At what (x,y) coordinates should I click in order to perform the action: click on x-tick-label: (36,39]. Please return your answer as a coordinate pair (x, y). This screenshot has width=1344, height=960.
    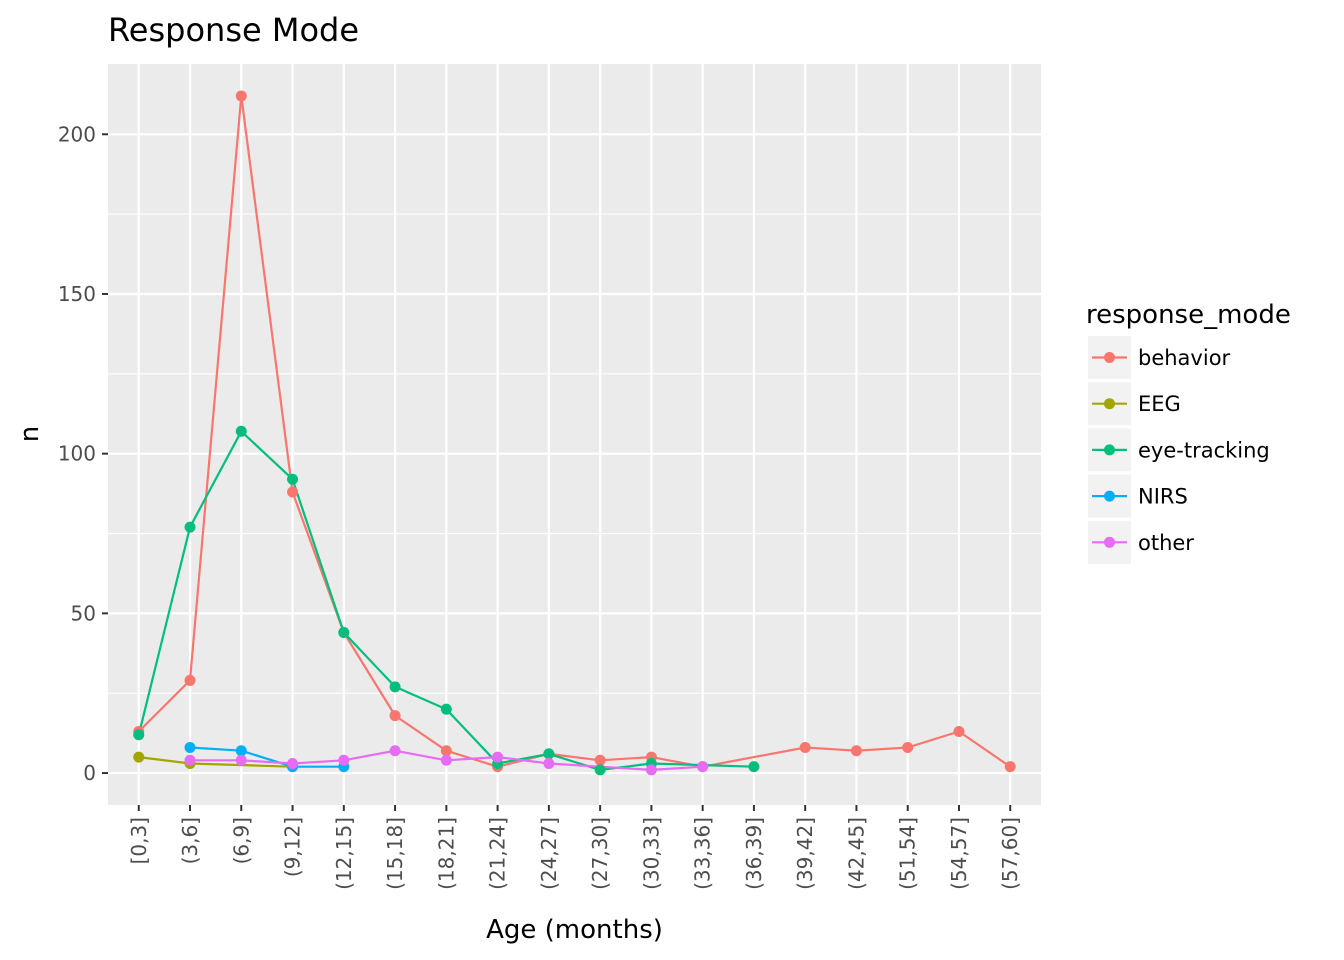
    Looking at the image, I should click on (754, 853).